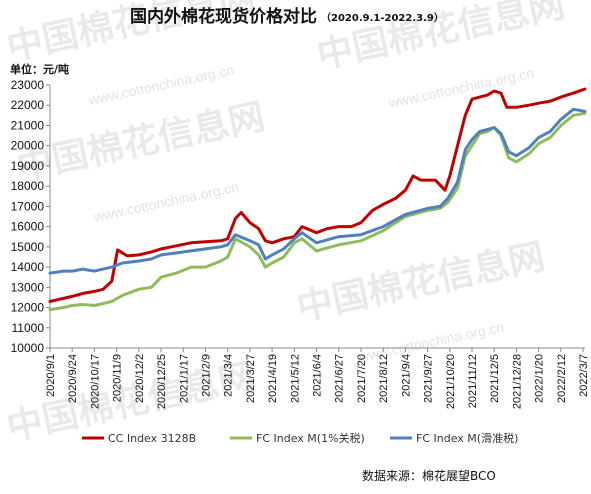  What do you see at coordinates (206, 375) in the screenshot?
I see `x-tick-label: 2021/2/9` at bounding box center [206, 375].